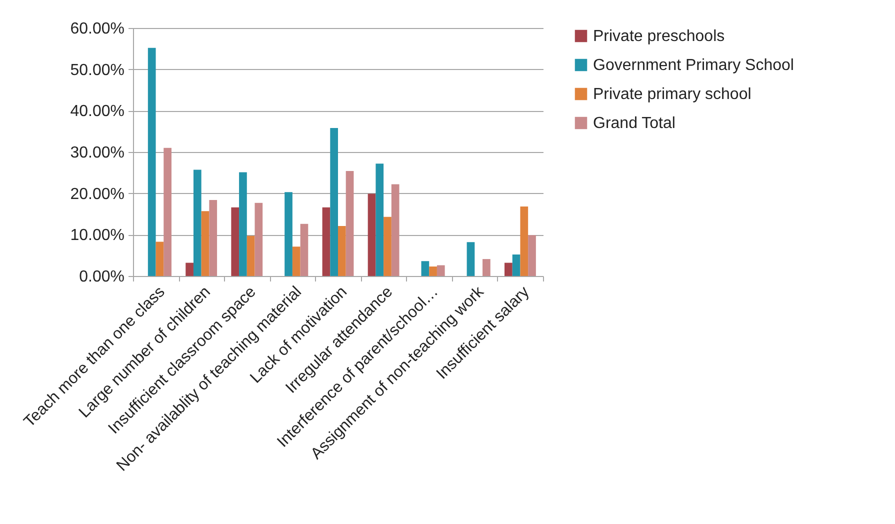 The image size is (895, 524). What do you see at coordinates (672, 94) in the screenshot?
I see `legend-label: Private primary school` at bounding box center [672, 94].